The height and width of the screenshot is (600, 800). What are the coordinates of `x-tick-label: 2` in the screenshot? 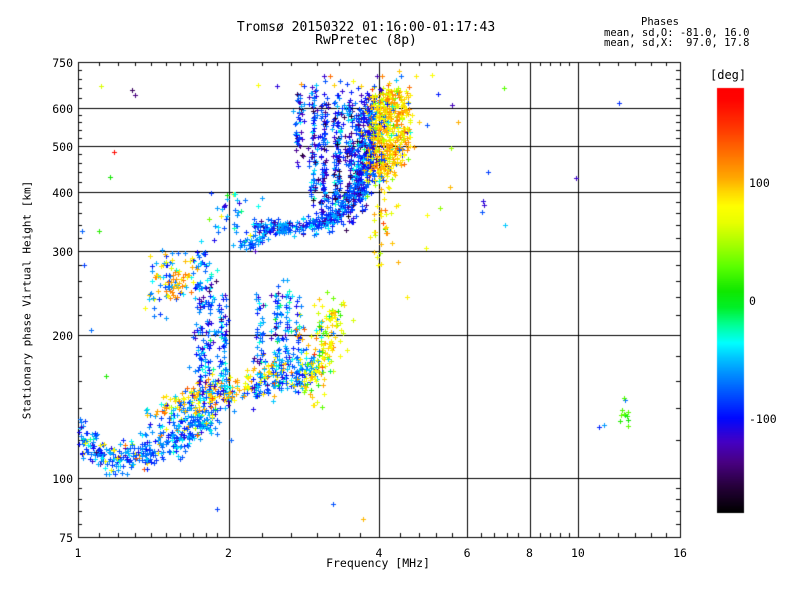 It's located at (228, 553).